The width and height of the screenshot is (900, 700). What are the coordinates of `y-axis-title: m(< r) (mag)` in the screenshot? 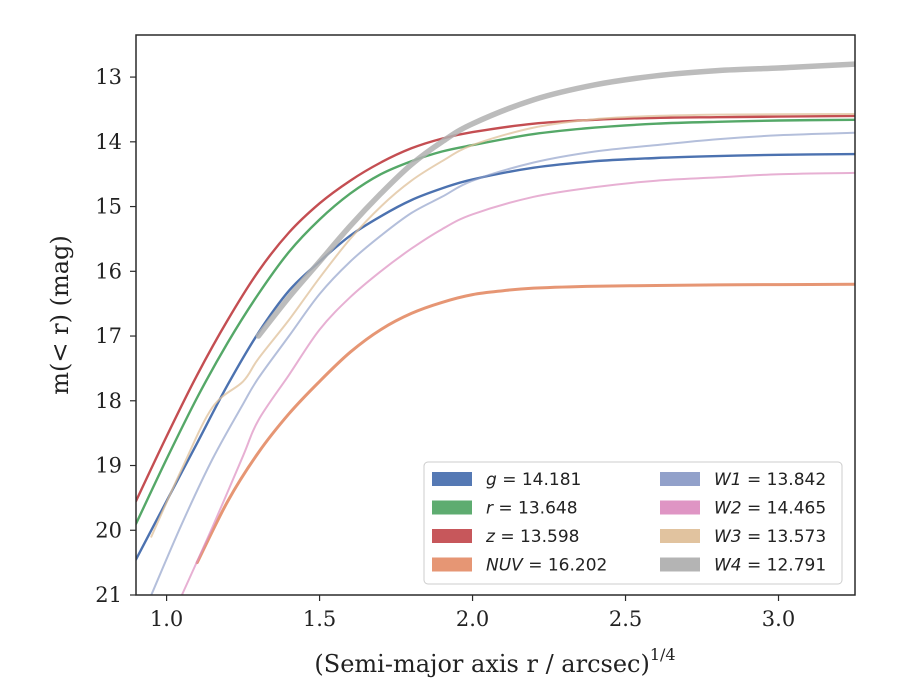 It's located at (60, 314).